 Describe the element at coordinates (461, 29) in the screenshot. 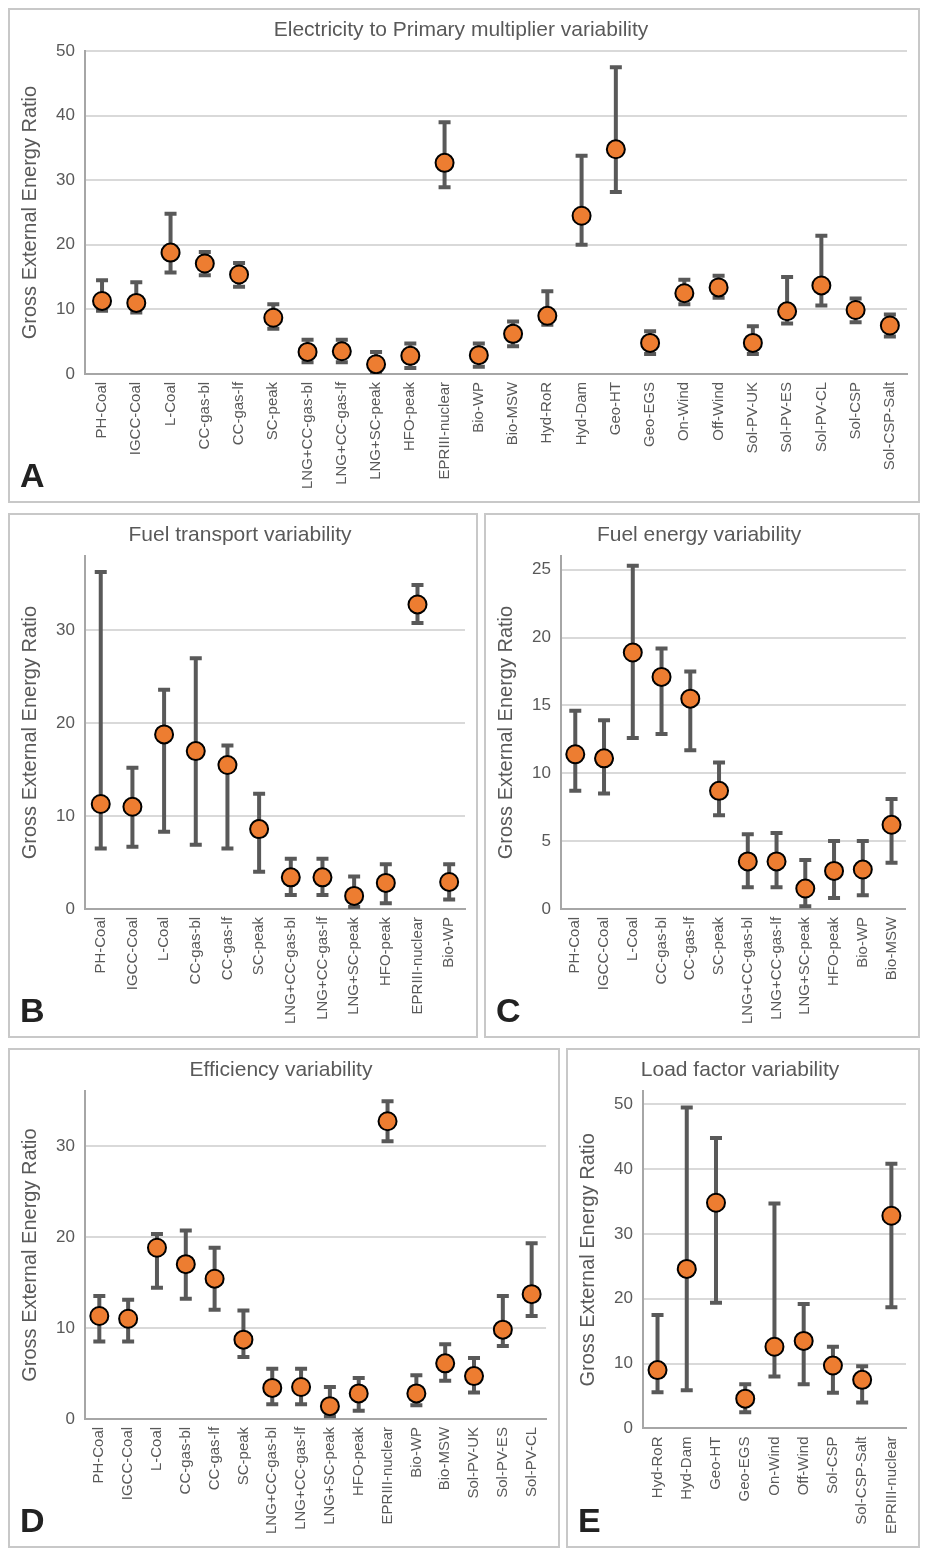

I see `chart-title: Electricity to Primary multiplier variability` at that location.